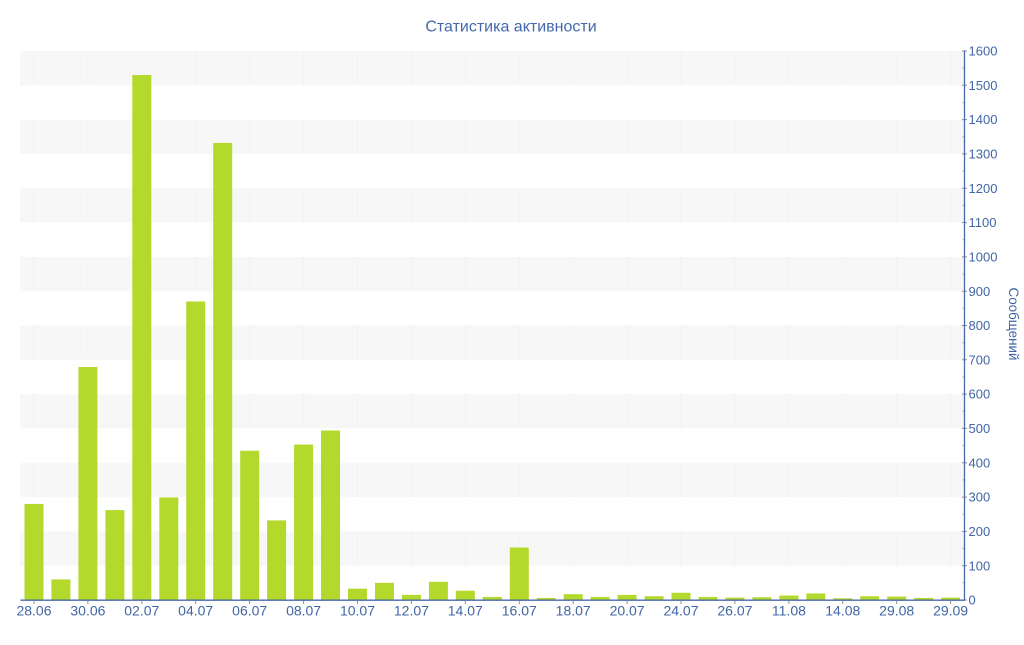 This screenshot has width=1024, height=645. What do you see at coordinates (680, 611) in the screenshot?
I see `svg-text: 24.07` at bounding box center [680, 611].